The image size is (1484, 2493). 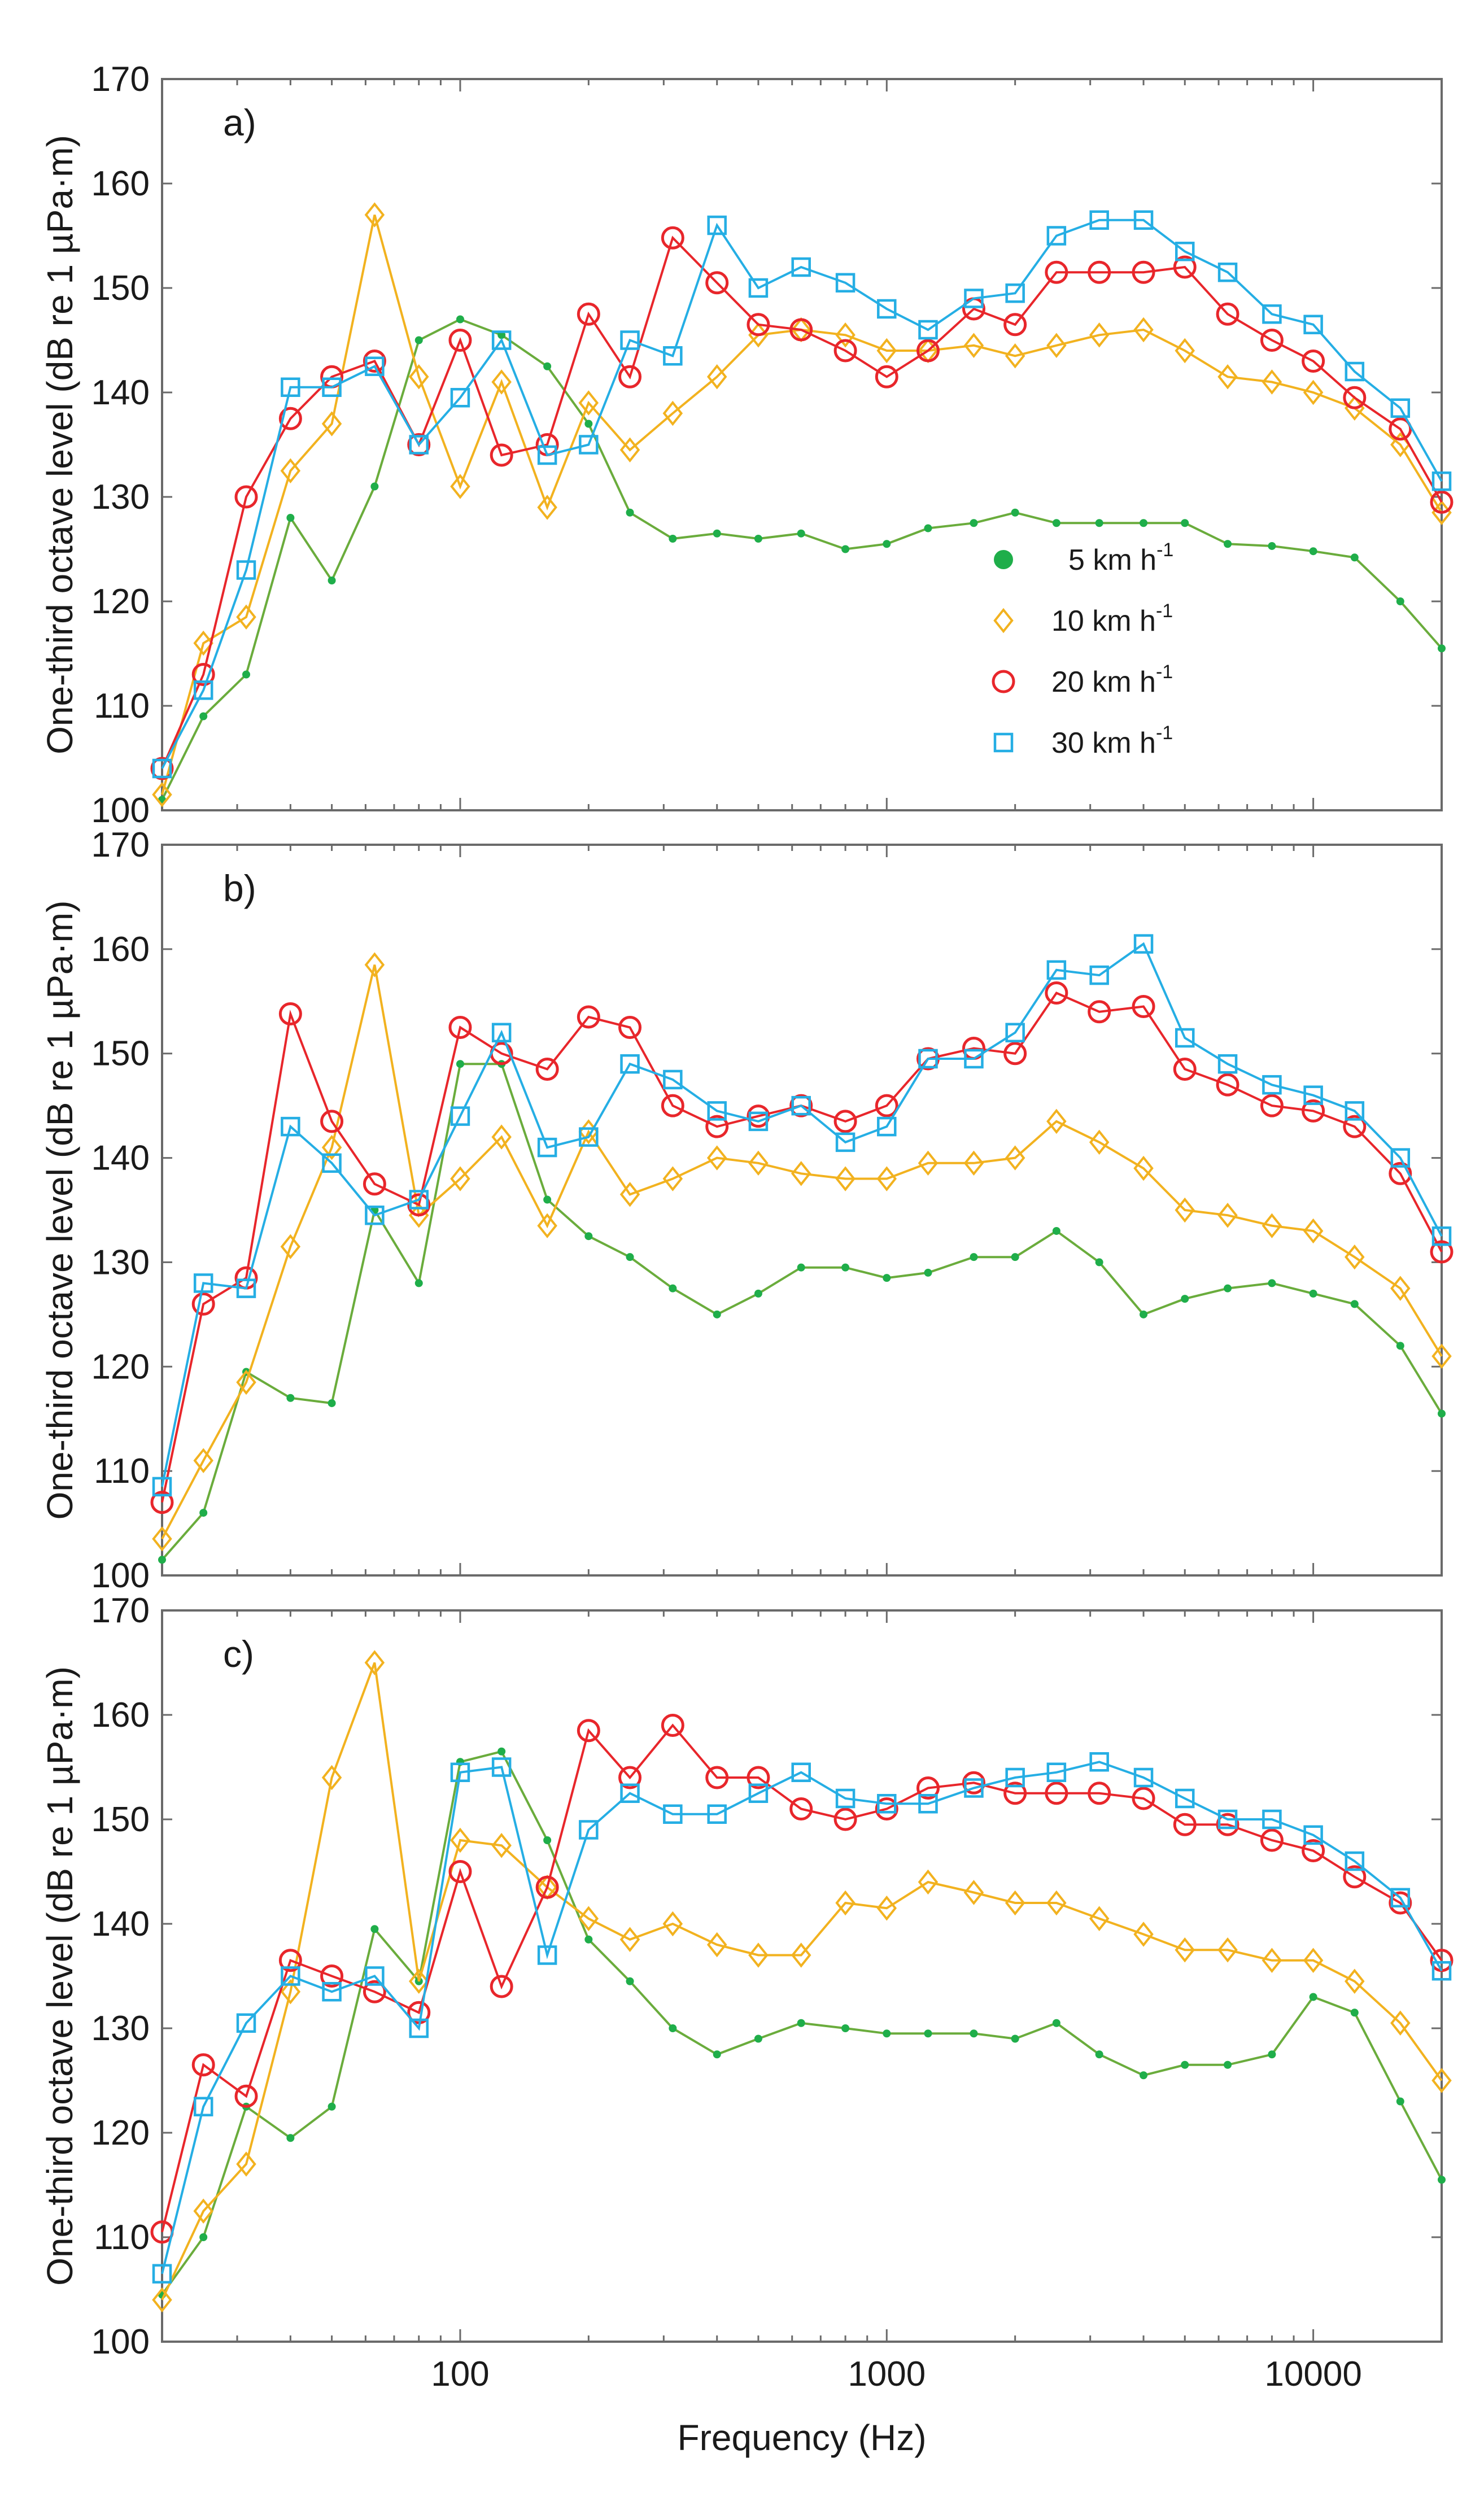 What do you see at coordinates (1003, 681) in the screenshot?
I see `legend-marker` at bounding box center [1003, 681].